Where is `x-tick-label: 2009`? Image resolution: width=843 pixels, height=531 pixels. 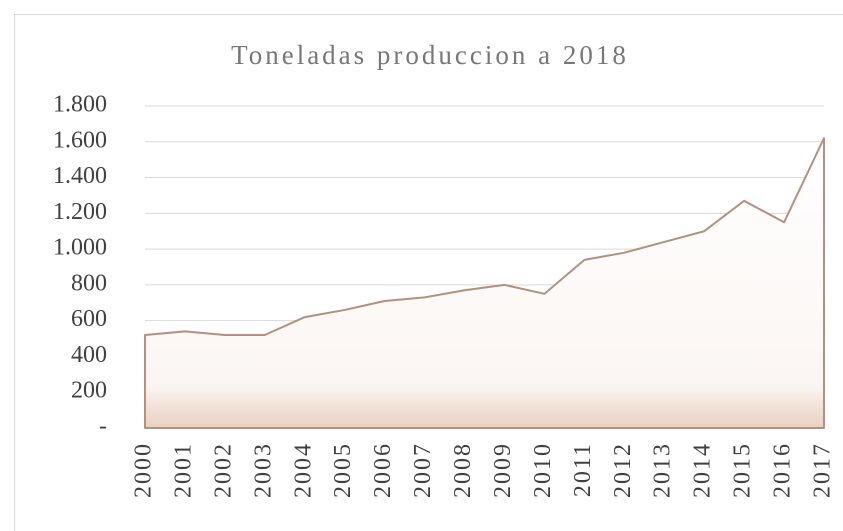
x-tick-label: 2009 is located at coordinates (503, 470).